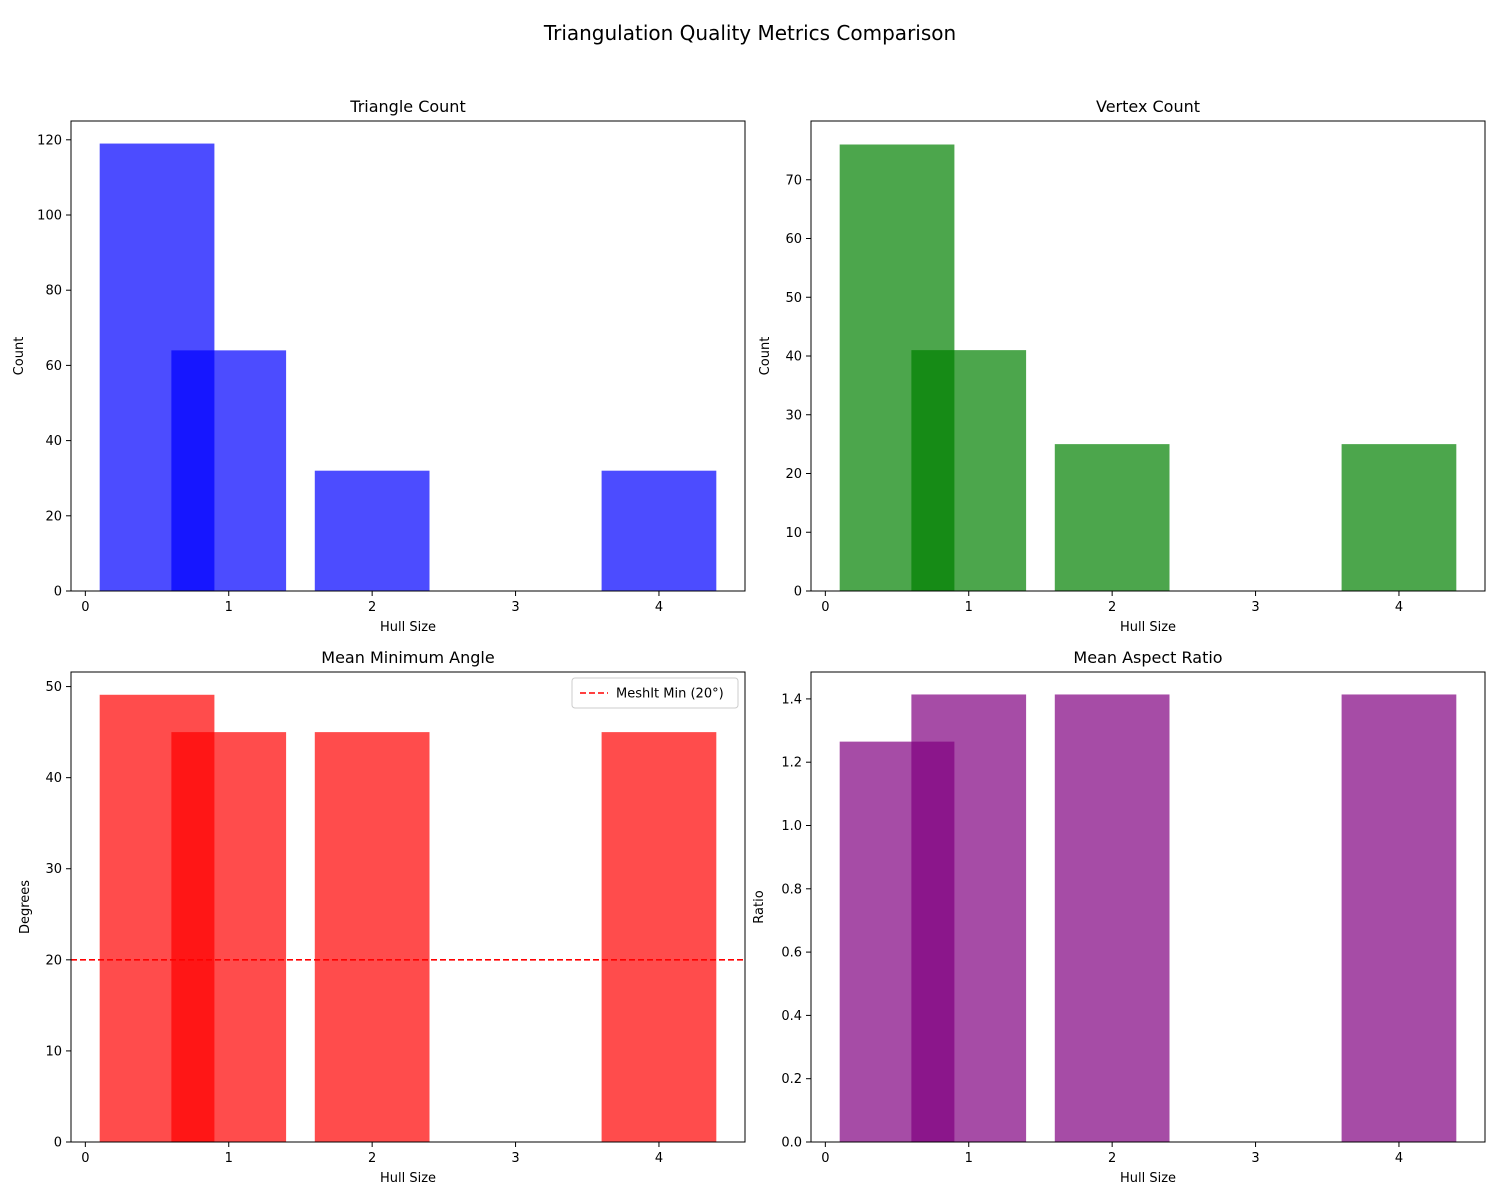 Image resolution: width=1500 pixels, height=1200 pixels. I want to click on y-tick-label: 1.4, so click(791, 699).